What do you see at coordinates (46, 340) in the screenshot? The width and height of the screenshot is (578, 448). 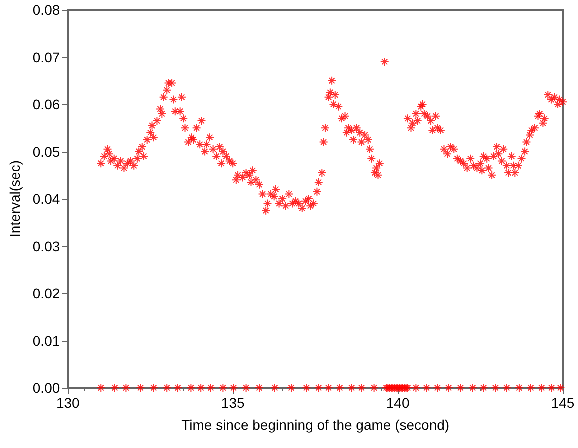 I see `y-tick-label: 0.01` at bounding box center [46, 340].